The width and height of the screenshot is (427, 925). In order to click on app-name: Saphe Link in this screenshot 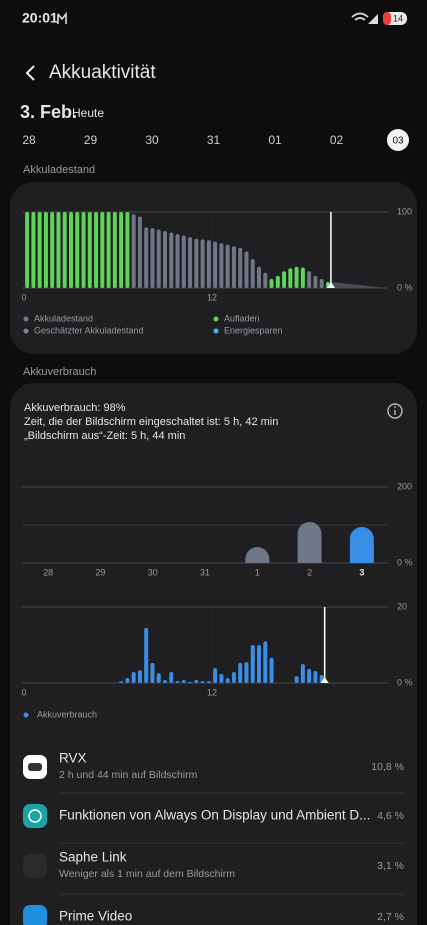, I will do `click(93, 857)`.